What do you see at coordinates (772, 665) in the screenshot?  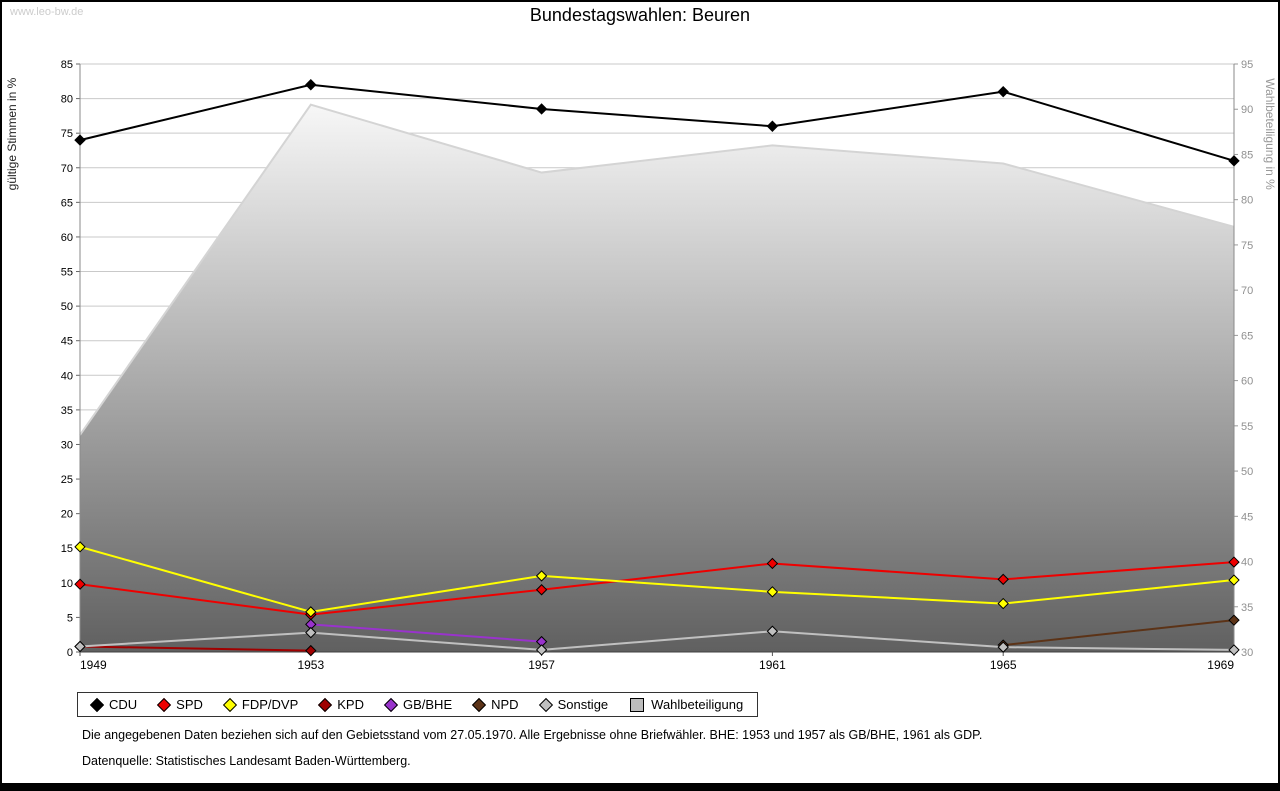 I see `svg-text: 1961` at bounding box center [772, 665].